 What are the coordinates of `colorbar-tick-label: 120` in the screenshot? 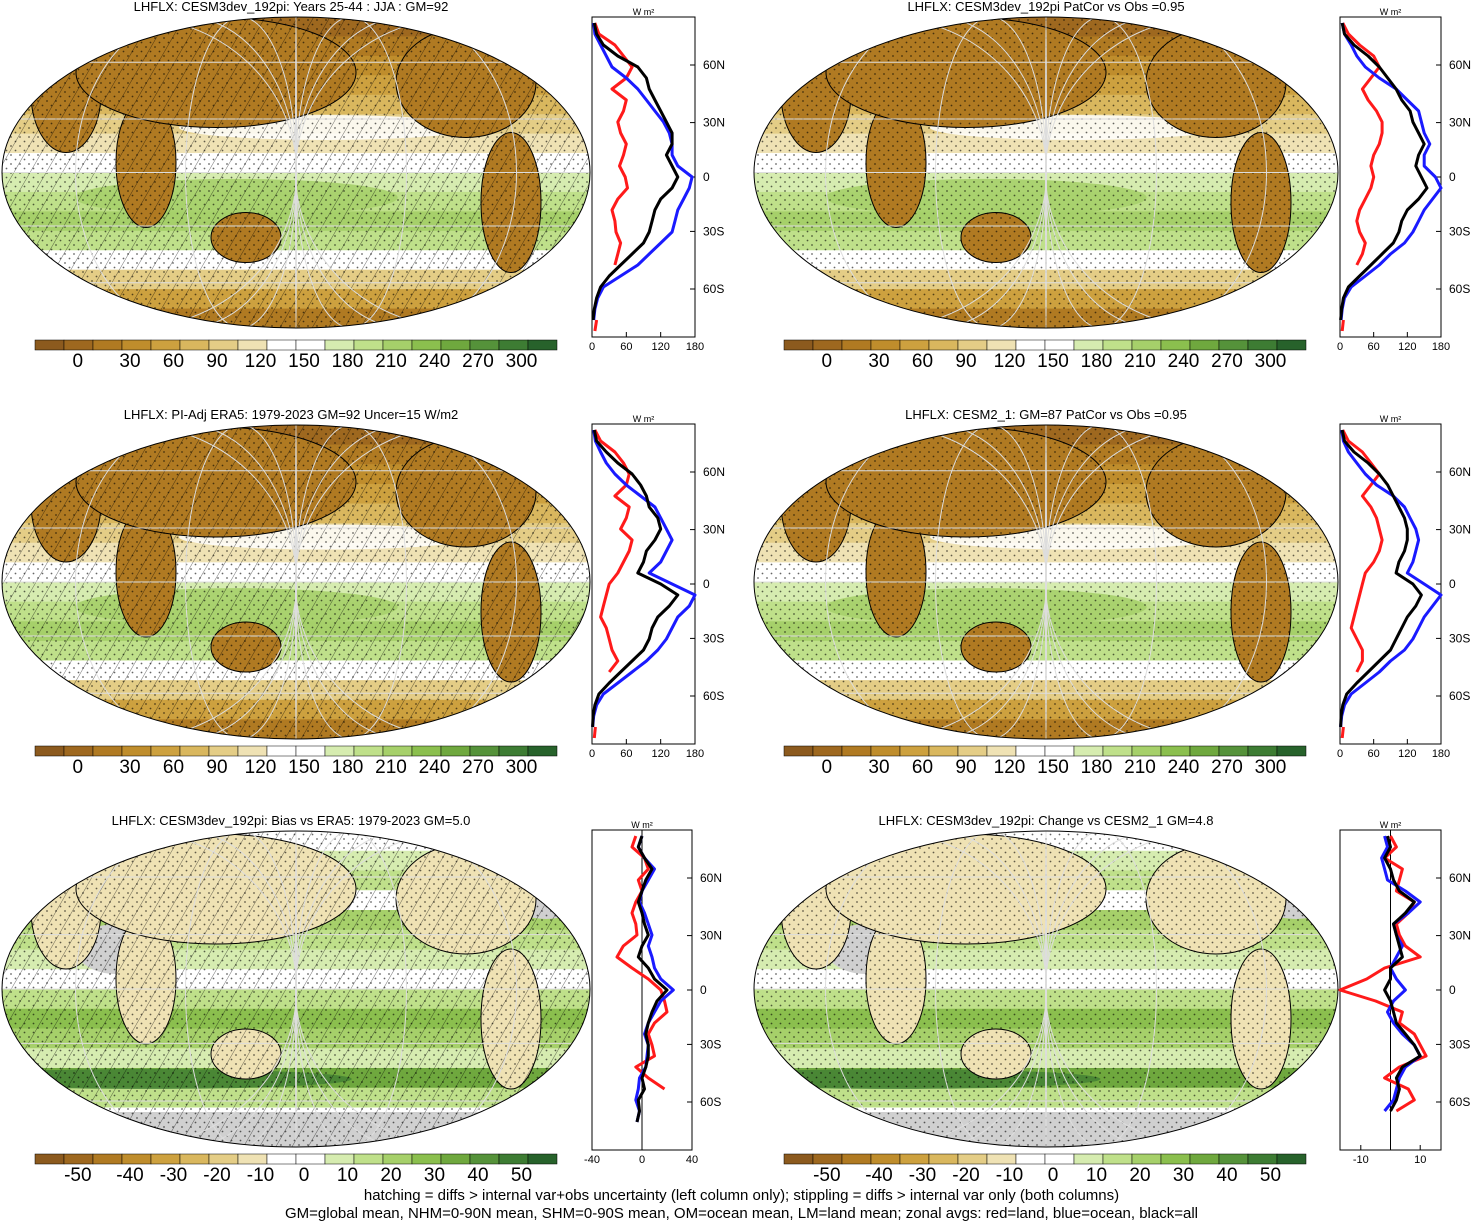 It's located at (261, 361).